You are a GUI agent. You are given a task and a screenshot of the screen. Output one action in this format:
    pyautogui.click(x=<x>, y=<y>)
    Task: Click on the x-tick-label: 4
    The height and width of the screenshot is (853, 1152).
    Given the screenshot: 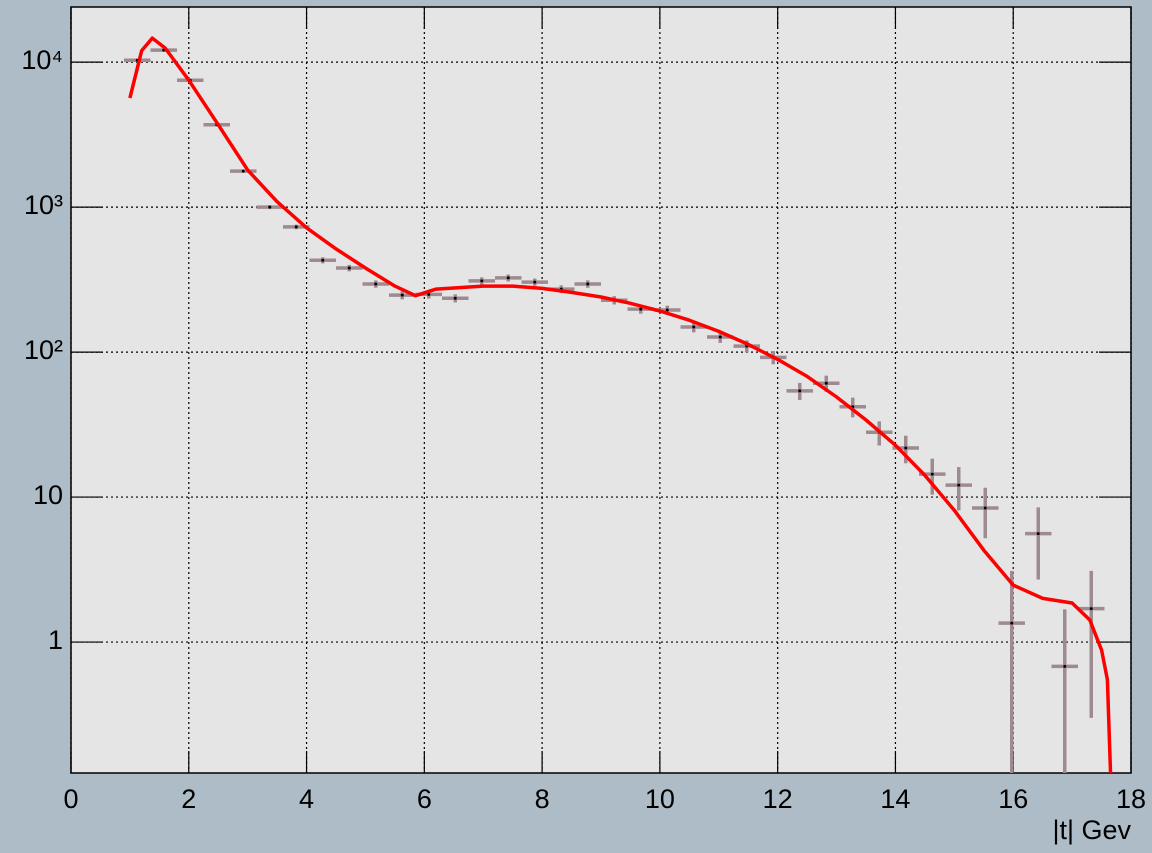 What is the action you would take?
    pyautogui.click(x=306, y=799)
    